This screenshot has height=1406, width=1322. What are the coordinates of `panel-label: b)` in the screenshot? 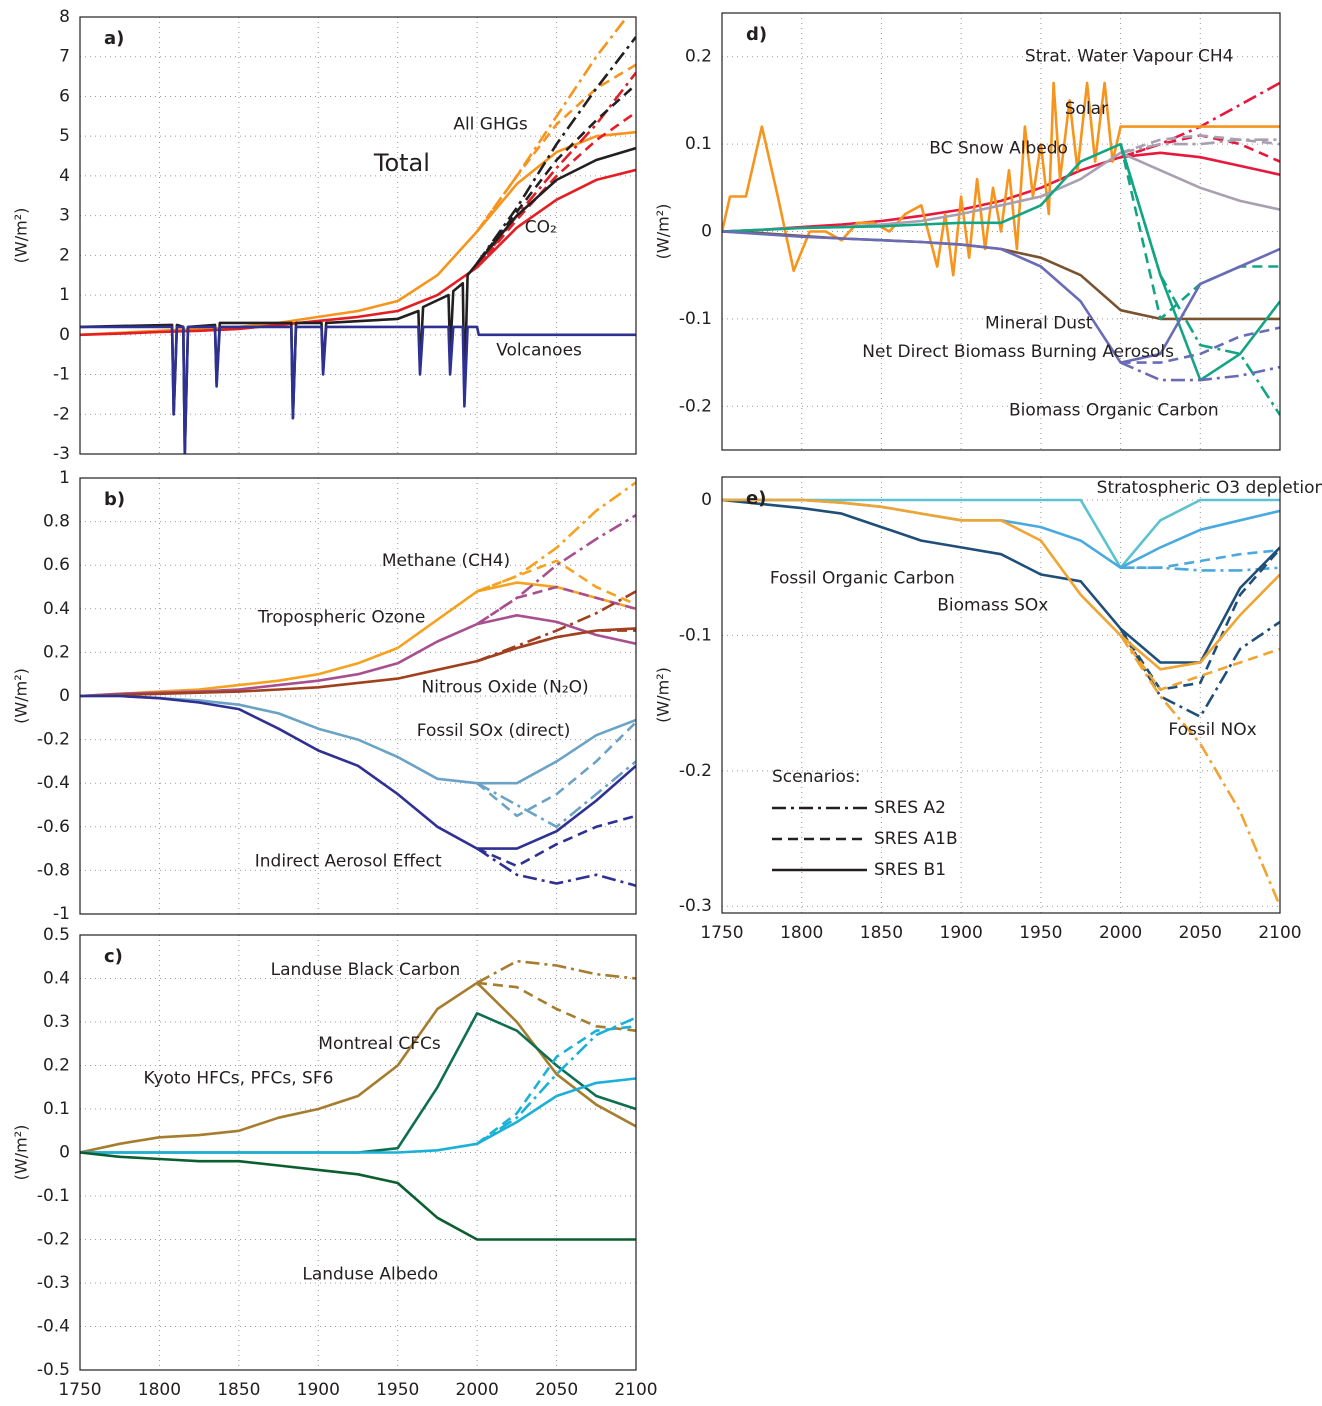 It's located at (114, 499).